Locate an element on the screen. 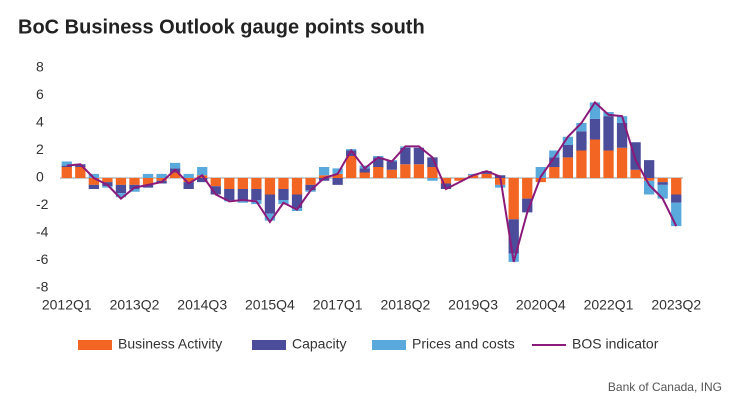 The width and height of the screenshot is (737, 415). x-tick-label: 2020Q4 is located at coordinates (541, 305).